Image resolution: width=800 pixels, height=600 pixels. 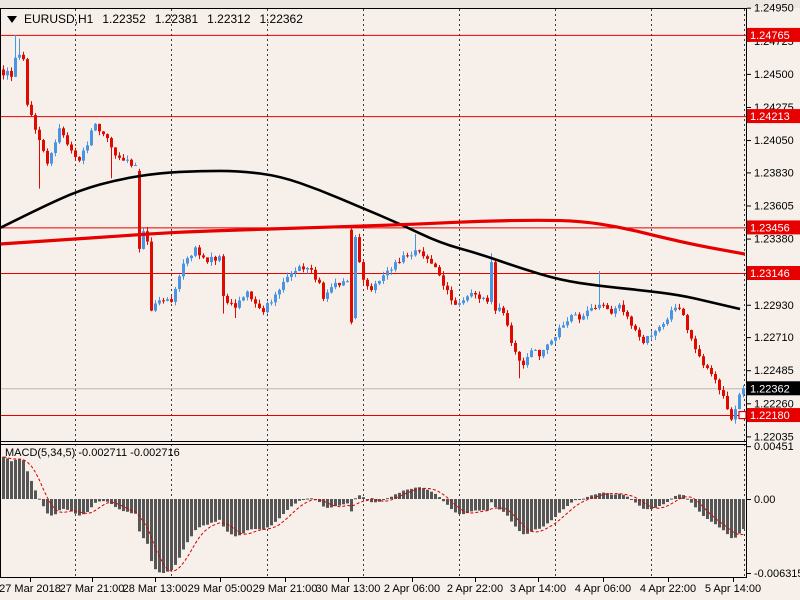 What do you see at coordinates (774, 404) in the screenshot?
I see `price-tick-label: 1.22260` at bounding box center [774, 404].